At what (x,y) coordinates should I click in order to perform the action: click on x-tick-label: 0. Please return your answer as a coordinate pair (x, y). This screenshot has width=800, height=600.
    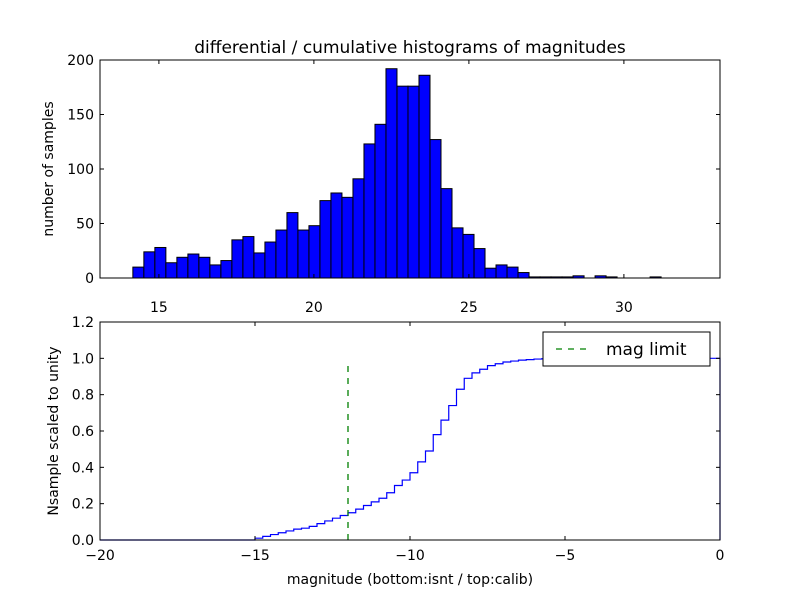
    Looking at the image, I should click on (720, 556).